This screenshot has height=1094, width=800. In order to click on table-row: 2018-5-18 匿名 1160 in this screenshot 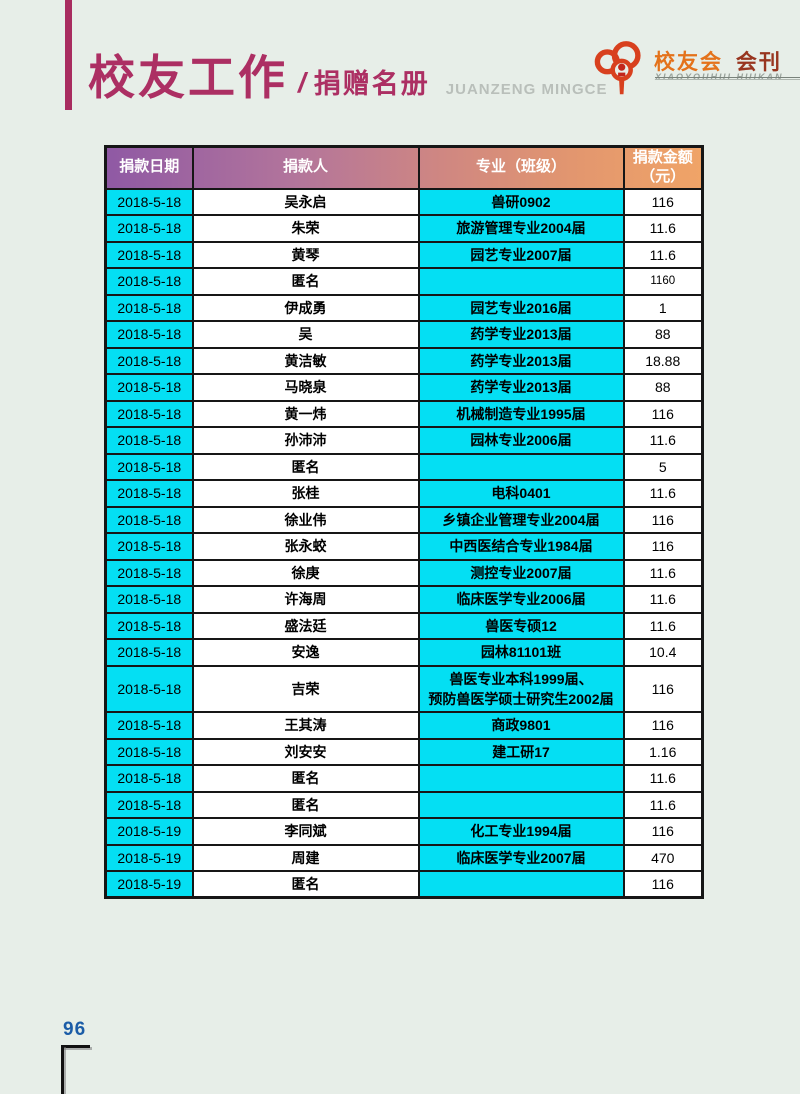, I will do `click(404, 281)`.